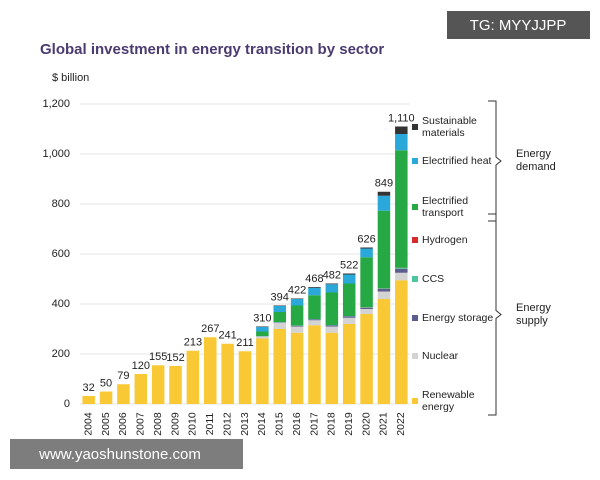 The height and width of the screenshot is (480, 600). I want to click on x-tick-label: 2007, so click(141, 424).